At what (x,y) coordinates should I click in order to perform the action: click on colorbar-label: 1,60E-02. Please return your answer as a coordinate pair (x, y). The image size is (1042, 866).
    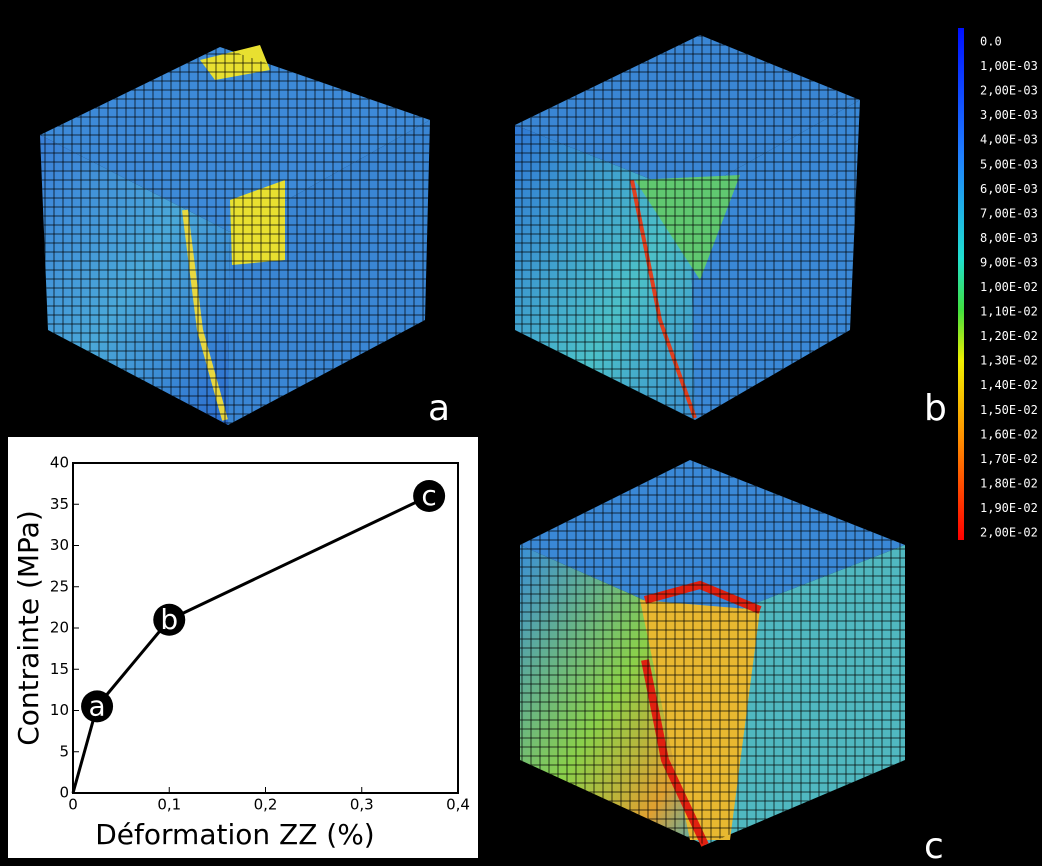
    Looking at the image, I should click on (1009, 434).